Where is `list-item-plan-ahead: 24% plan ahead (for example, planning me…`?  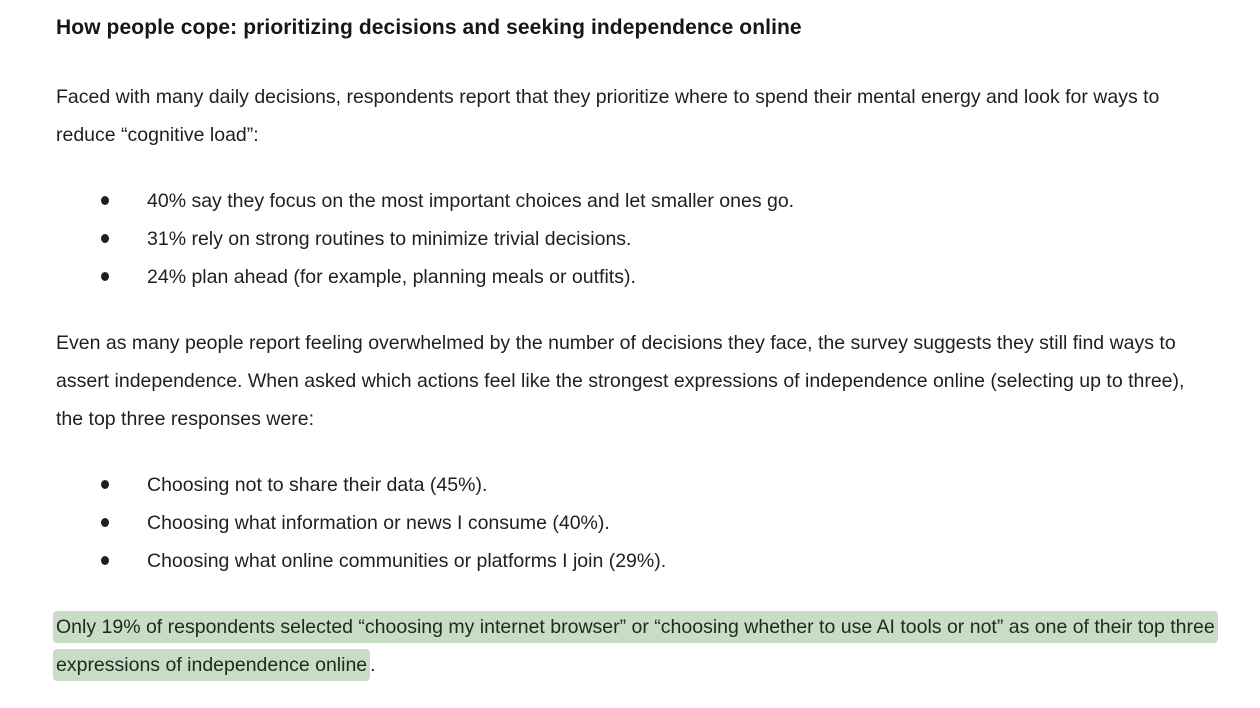 list-item-plan-ahead: 24% plan ahead (for example, planning me… is located at coordinates (636, 277).